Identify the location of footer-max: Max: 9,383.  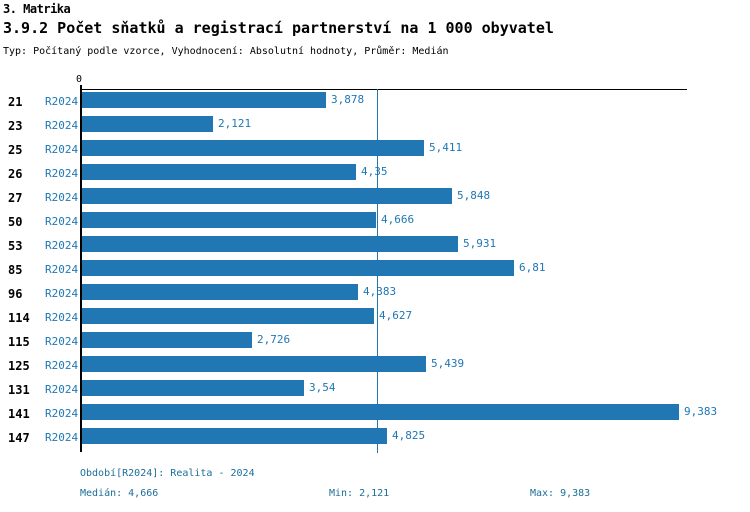
(560, 493).